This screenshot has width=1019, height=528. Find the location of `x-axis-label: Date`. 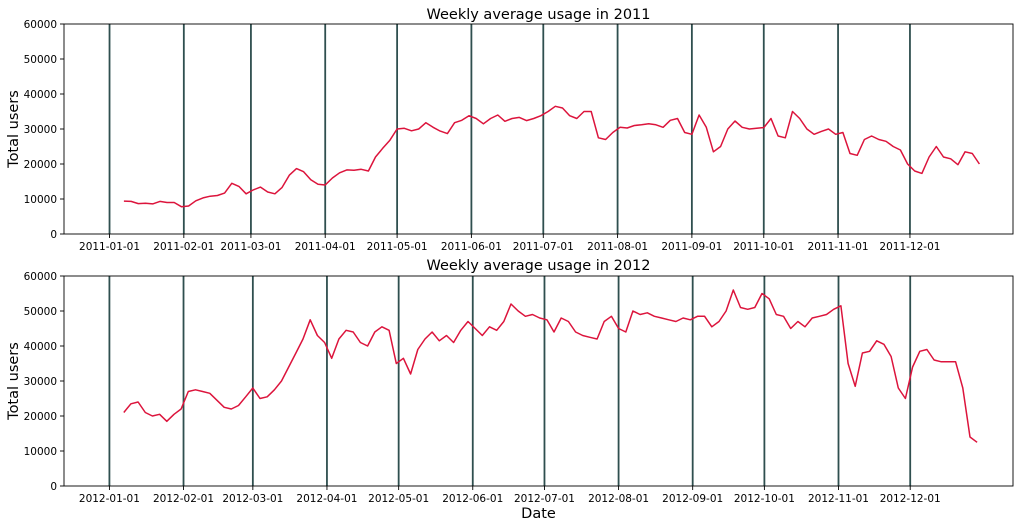

x-axis-label: Date is located at coordinates (538, 514).